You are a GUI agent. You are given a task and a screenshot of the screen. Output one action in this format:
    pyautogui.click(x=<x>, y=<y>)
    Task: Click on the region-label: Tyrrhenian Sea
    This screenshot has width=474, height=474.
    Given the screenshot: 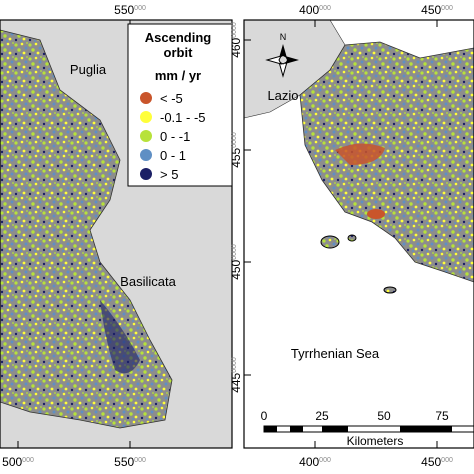 What is the action you would take?
    pyautogui.click(x=335, y=353)
    